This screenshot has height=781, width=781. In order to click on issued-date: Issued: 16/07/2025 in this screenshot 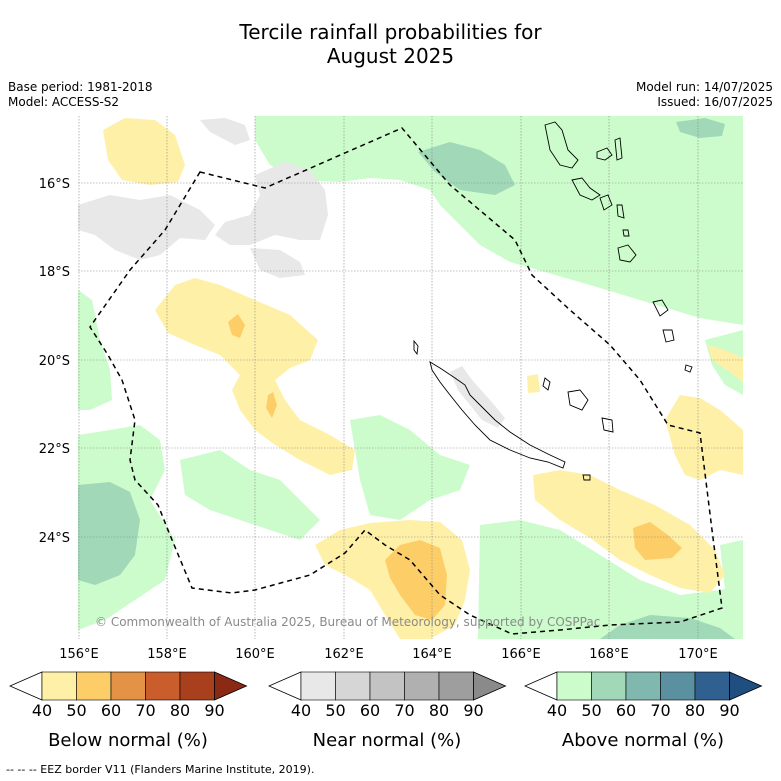, I will do `click(715, 102)`.